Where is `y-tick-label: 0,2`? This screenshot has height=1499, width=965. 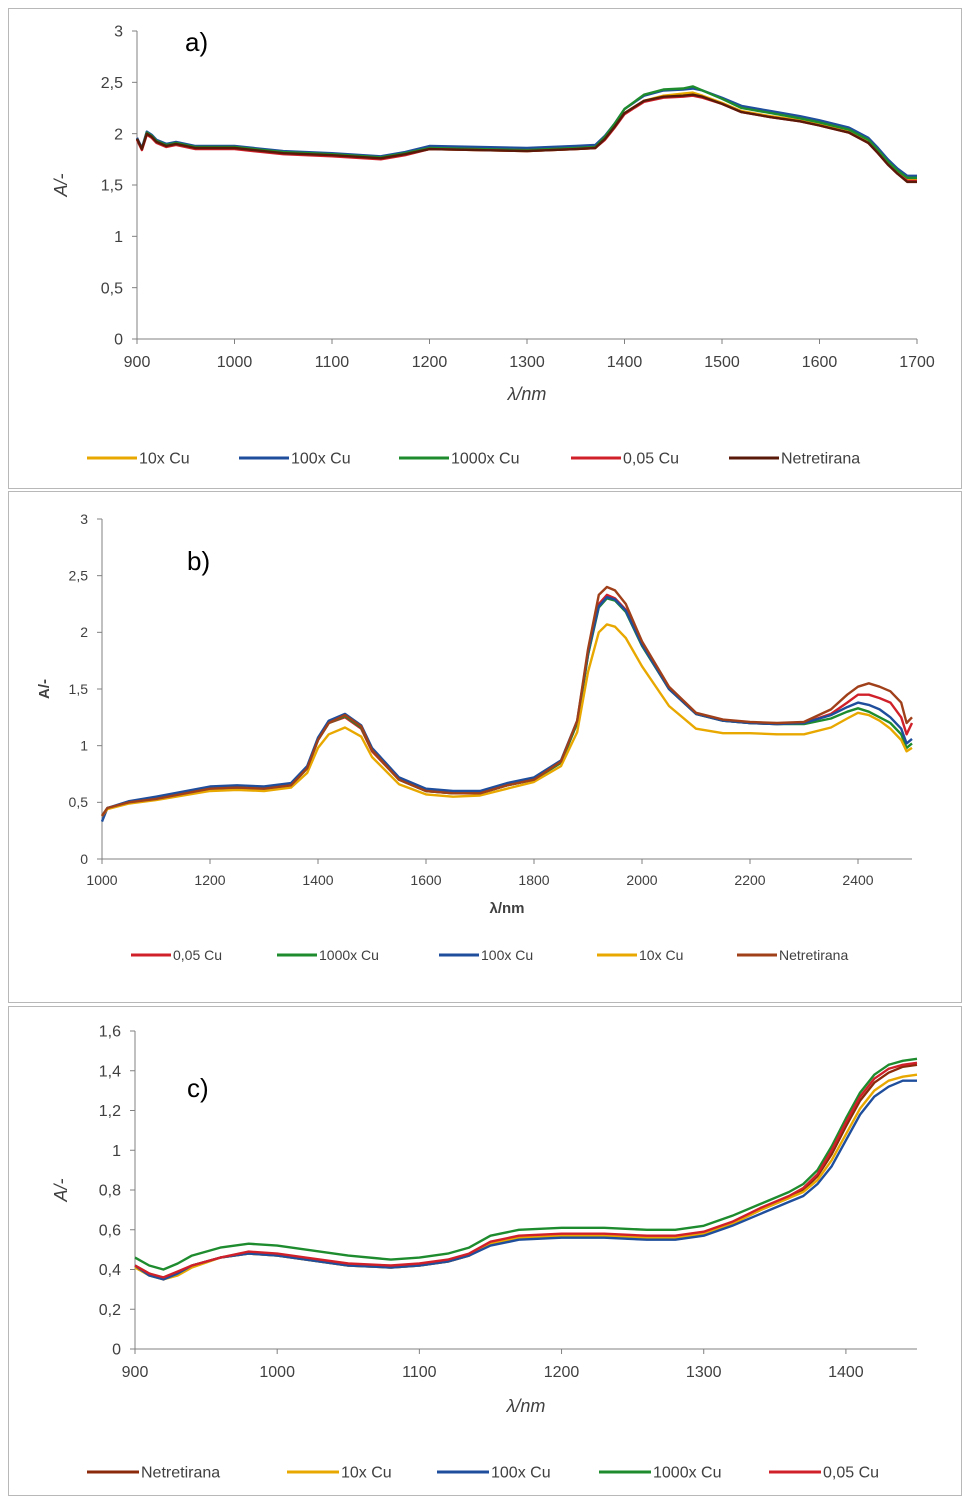
y-tick-label: 0,2 is located at coordinates (110, 1310).